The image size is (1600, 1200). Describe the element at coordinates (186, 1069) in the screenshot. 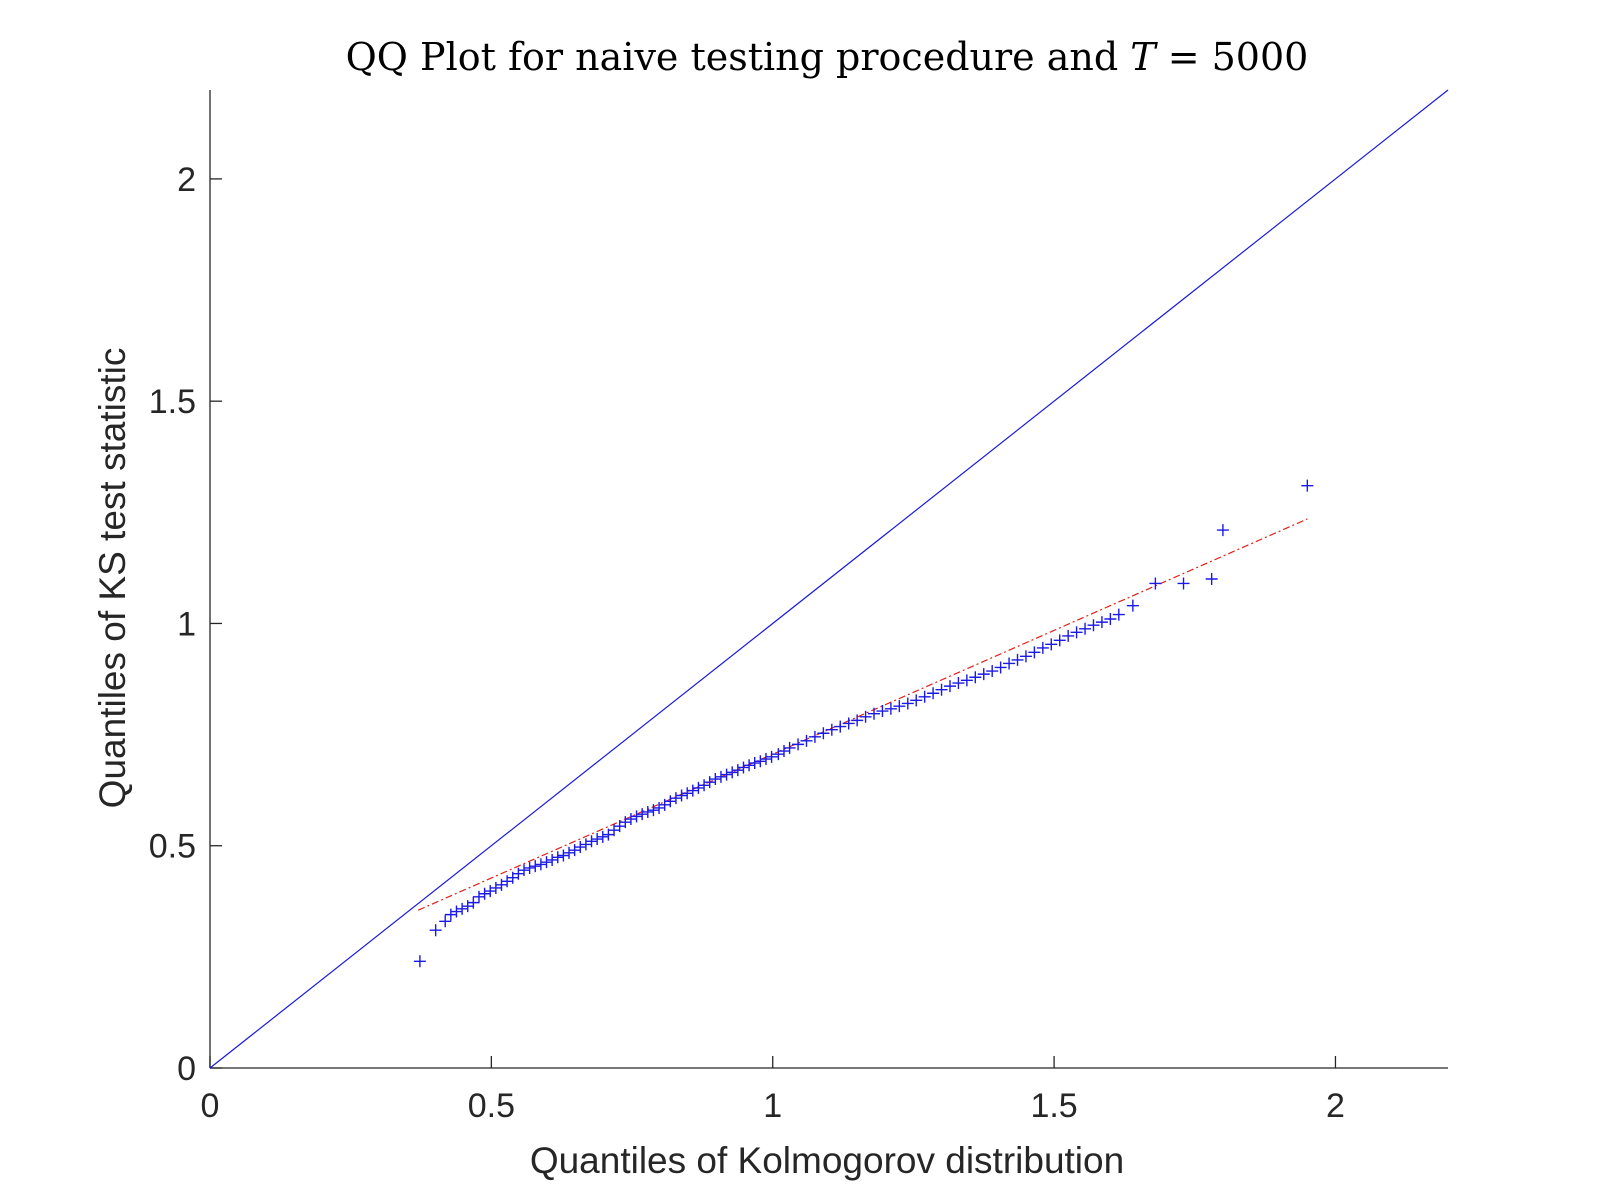

I see `y-tick-label: 0` at that location.